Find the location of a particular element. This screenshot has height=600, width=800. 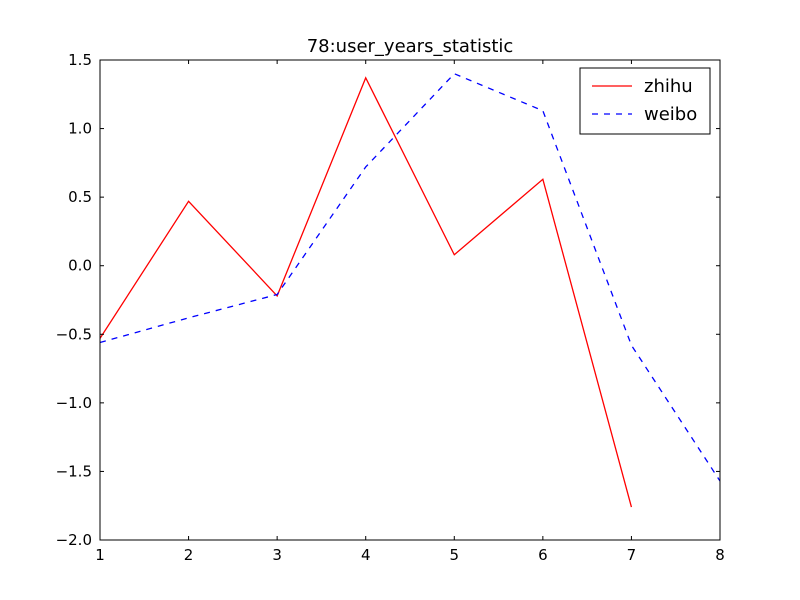

legend: zhihu weibo is located at coordinates (645, 101).